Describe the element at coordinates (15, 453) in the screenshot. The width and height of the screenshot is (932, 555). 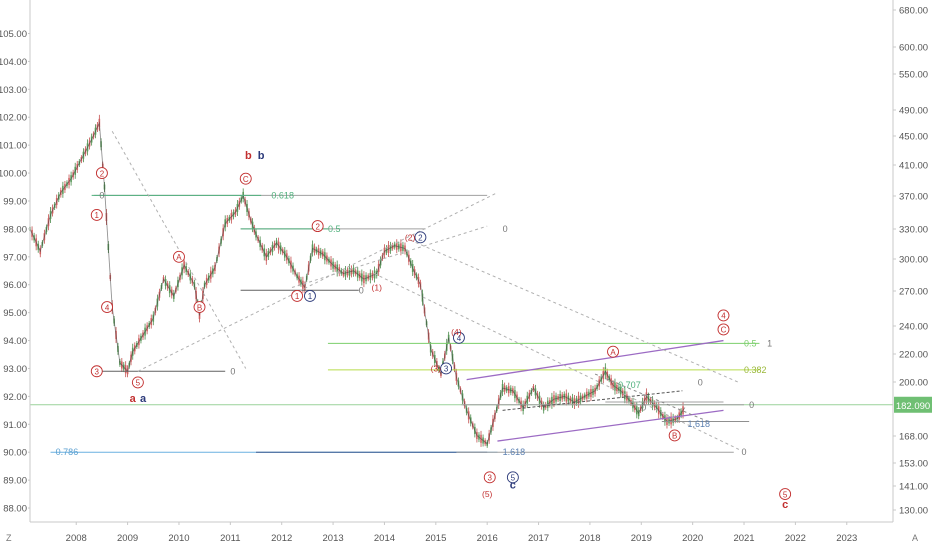
I see `y-left-tick-label: 90.00` at that location.